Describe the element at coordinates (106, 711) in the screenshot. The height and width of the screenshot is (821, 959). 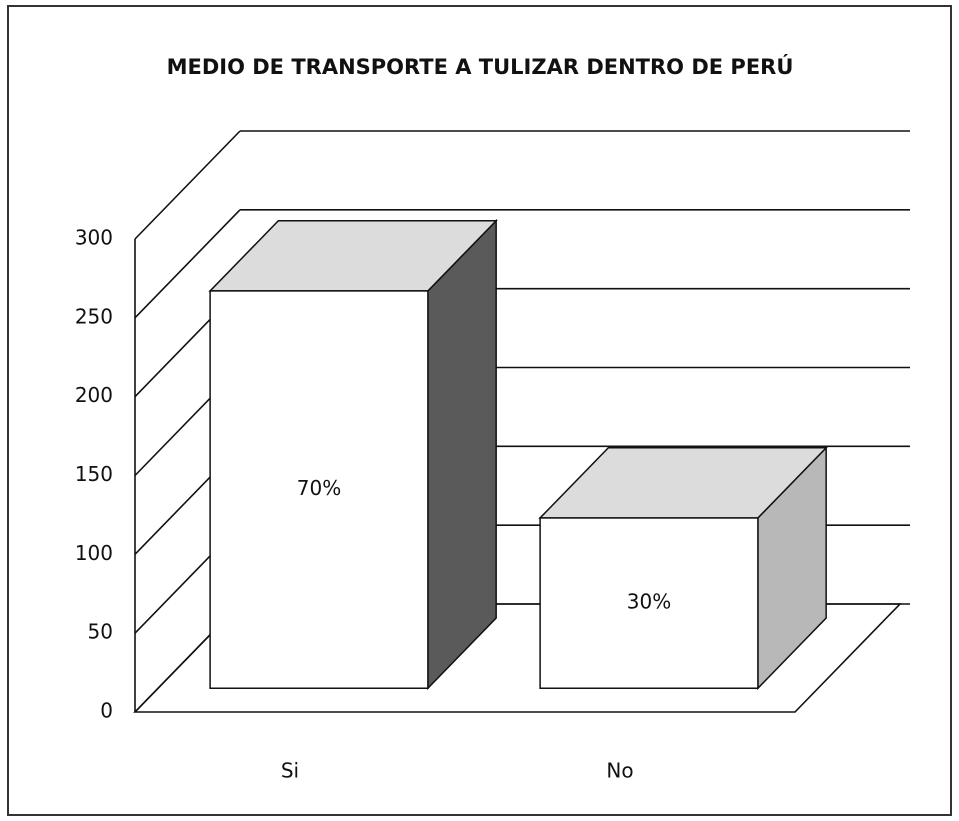
I see `y-tick-label: 0` at that location.